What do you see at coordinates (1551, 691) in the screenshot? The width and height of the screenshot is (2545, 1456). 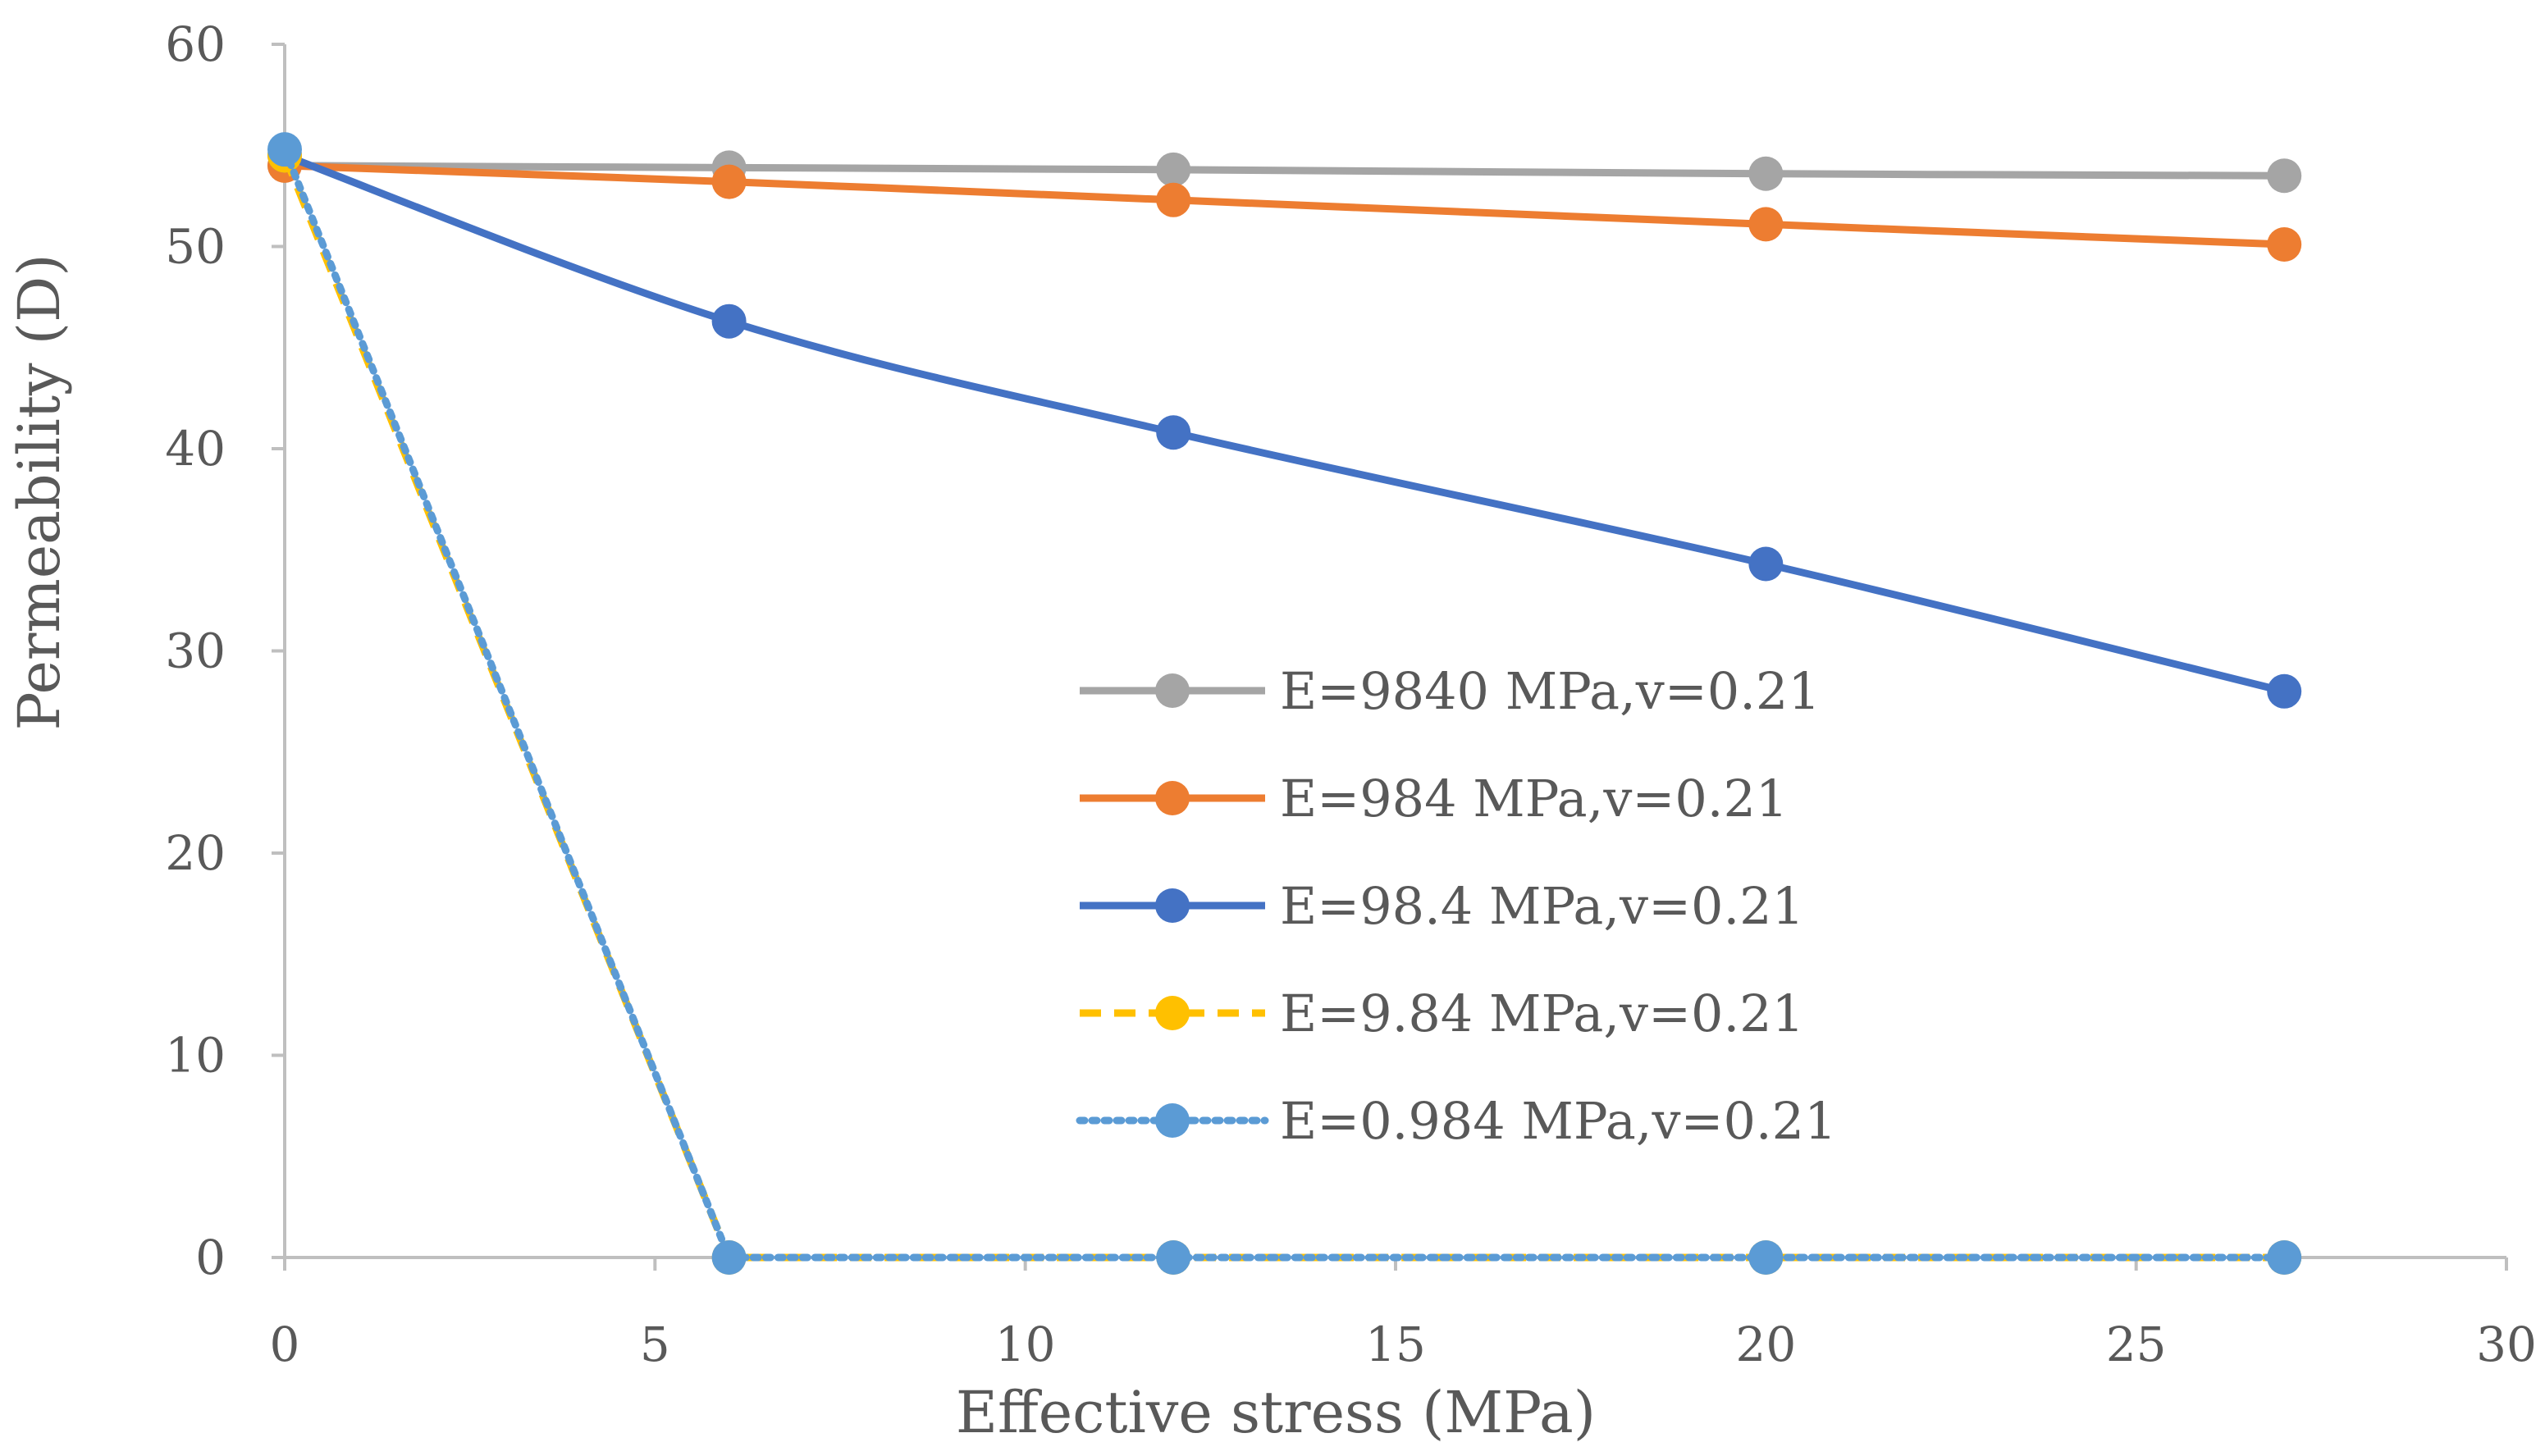 I see `legend-label: E=9840 MPa,v=0.21` at bounding box center [1551, 691].